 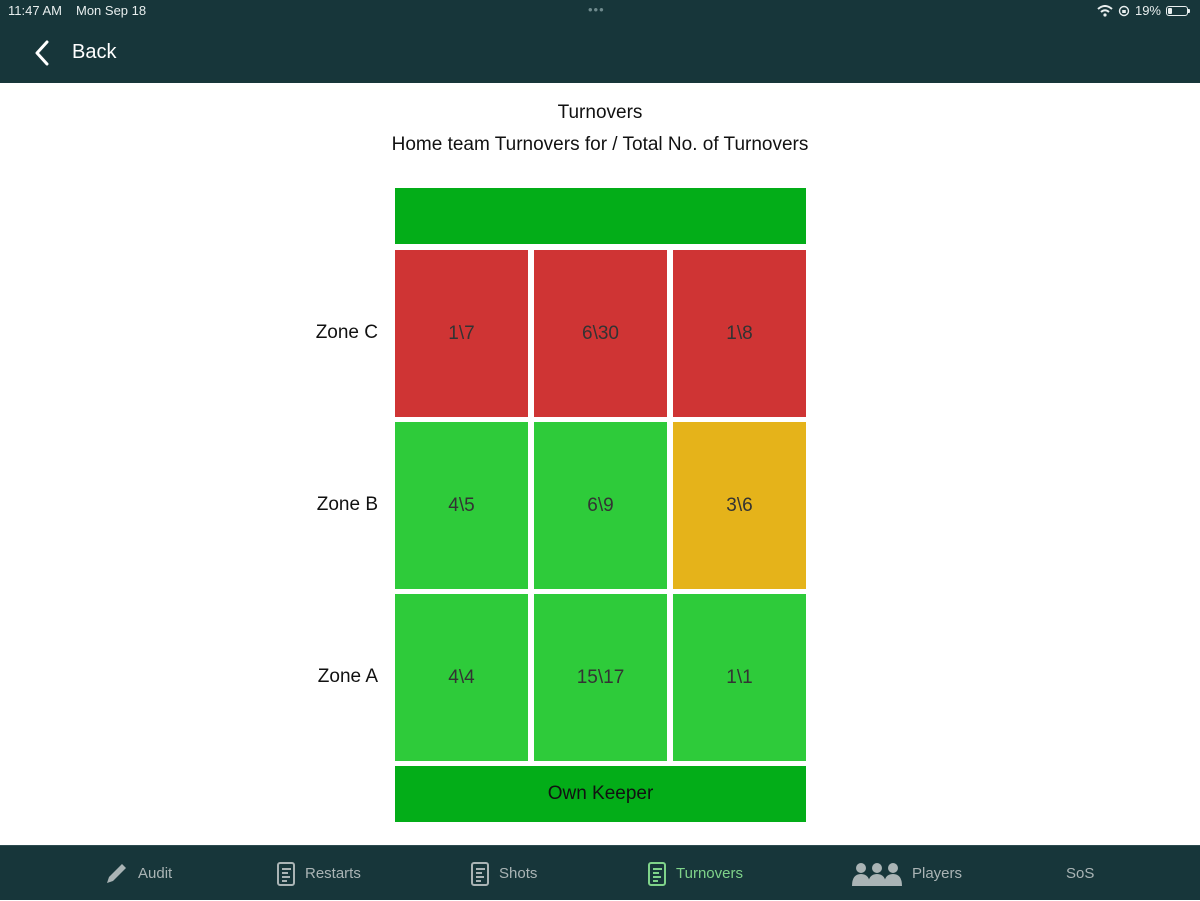 What do you see at coordinates (1105, 10) in the screenshot?
I see `wifi-icon` at bounding box center [1105, 10].